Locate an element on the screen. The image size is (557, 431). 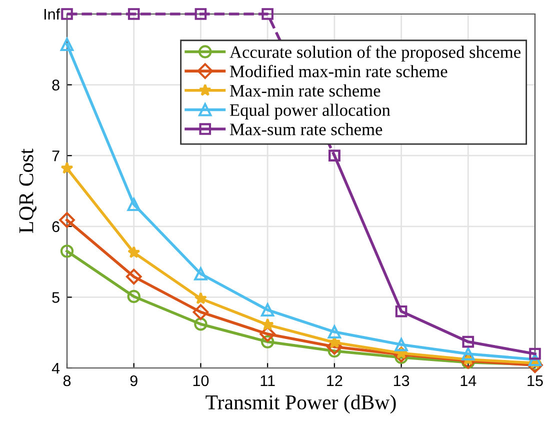
x-tick-label: 13 is located at coordinates (402, 380).